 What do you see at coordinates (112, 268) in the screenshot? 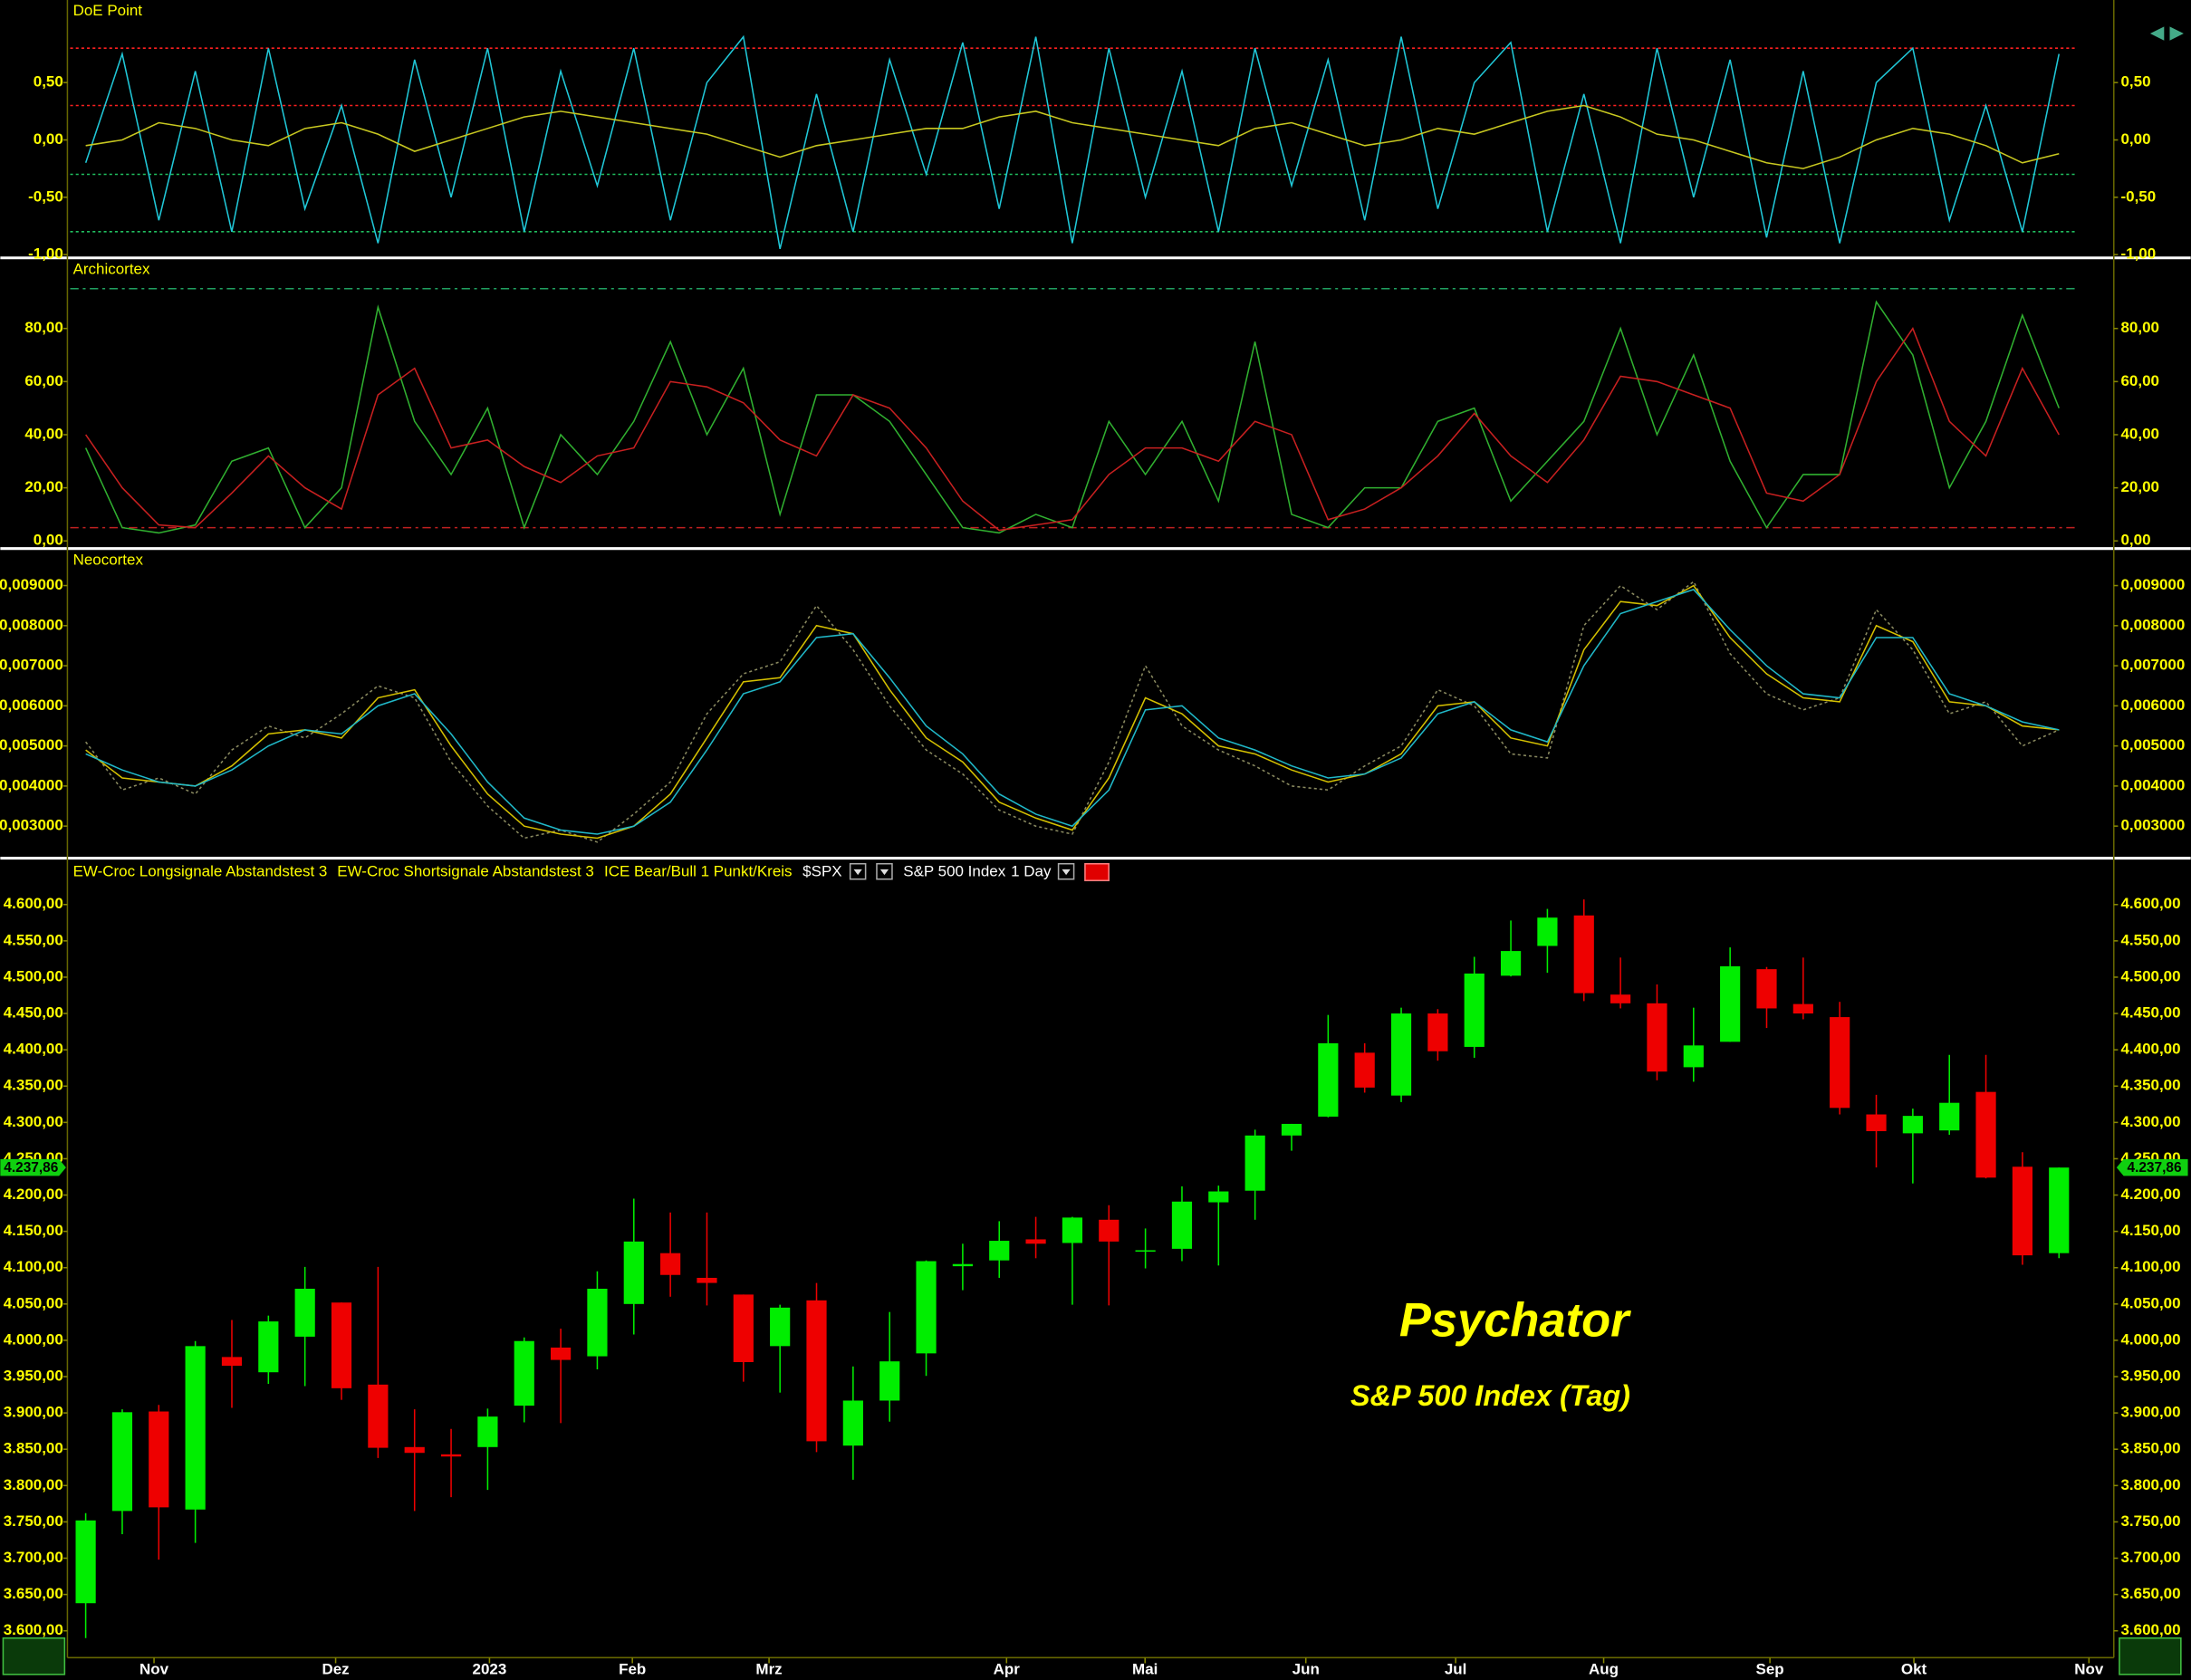
I see `panel-title: Archicortex` at bounding box center [112, 268].